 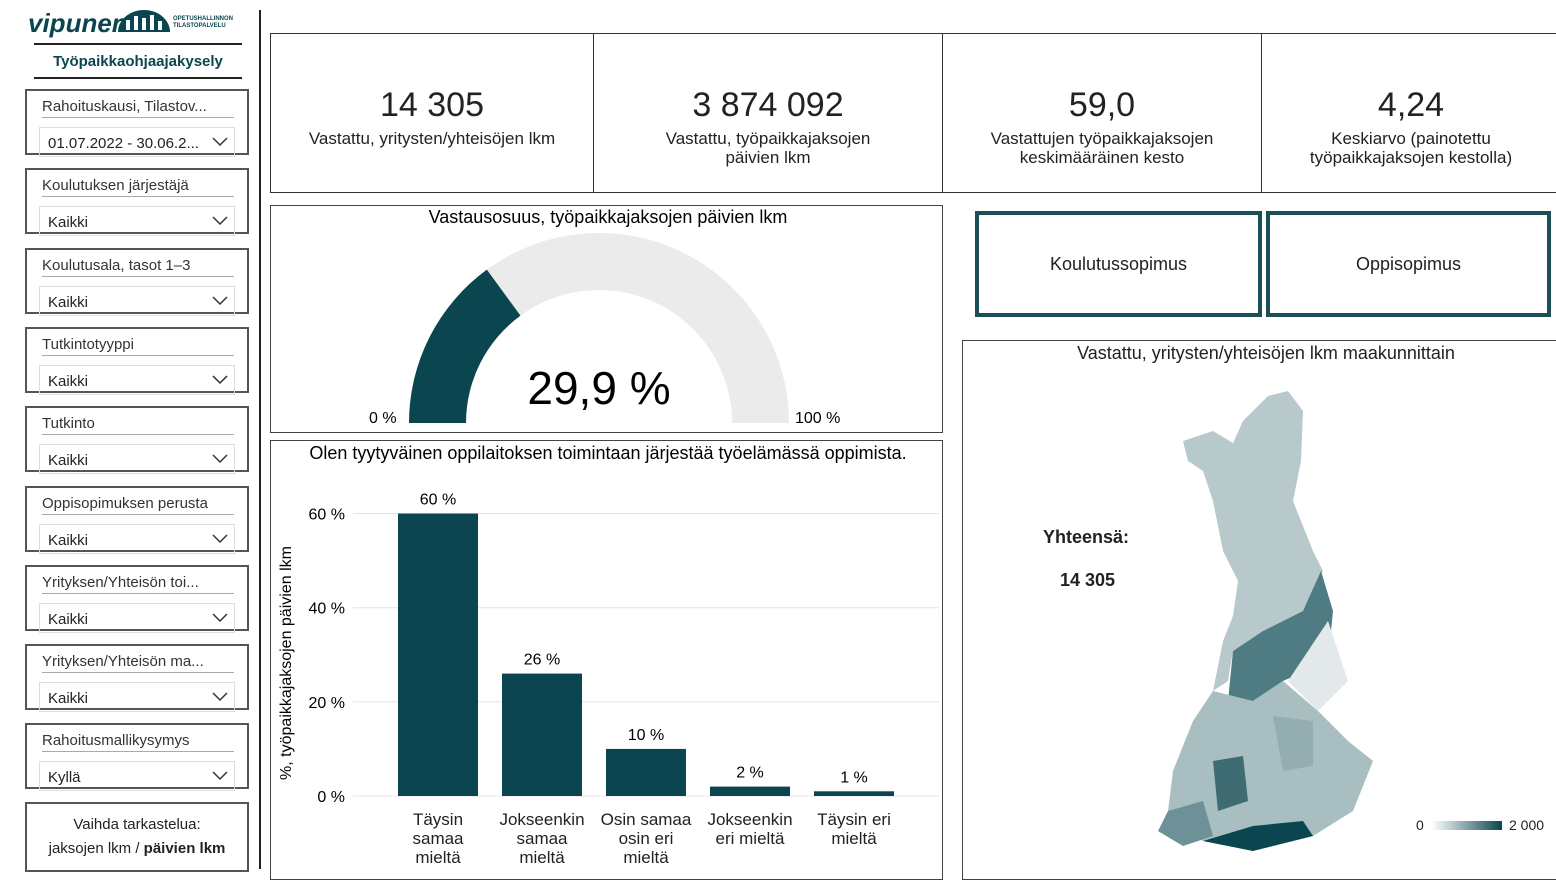 I want to click on y-tick-label: 40 %, so click(x=327, y=609).